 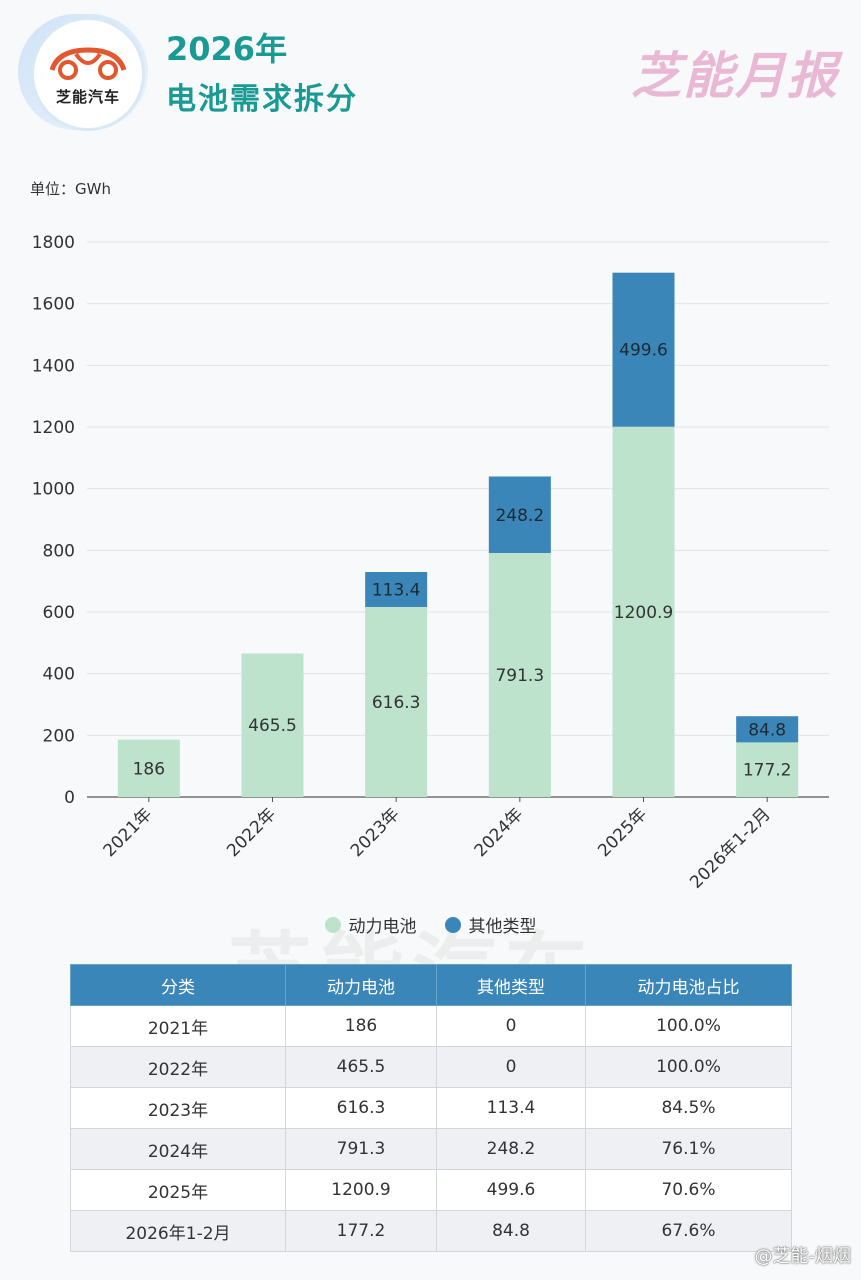 What do you see at coordinates (803, 1256) in the screenshot?
I see `weibo-watermark: @芝能-烟烟` at bounding box center [803, 1256].